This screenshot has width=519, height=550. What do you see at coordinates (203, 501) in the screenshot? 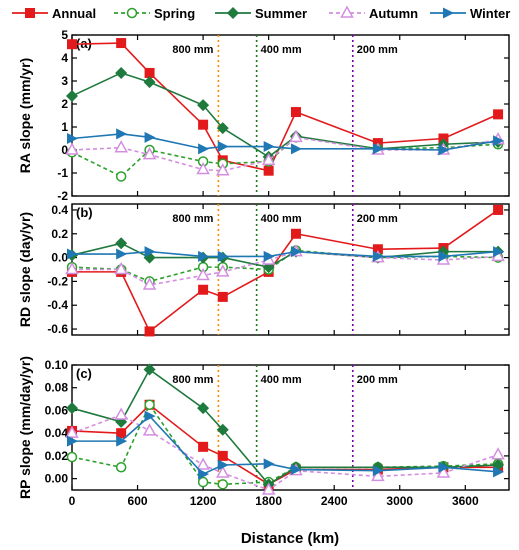
I see `x-tick-label: 1200` at bounding box center [203, 501].